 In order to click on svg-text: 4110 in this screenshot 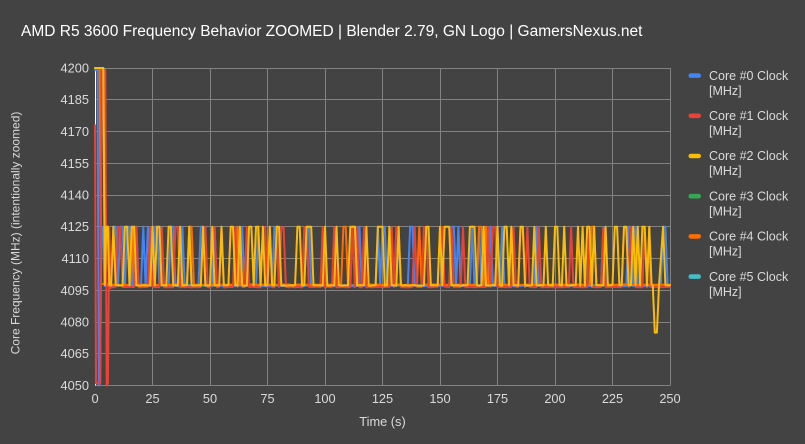, I will do `click(75, 258)`.